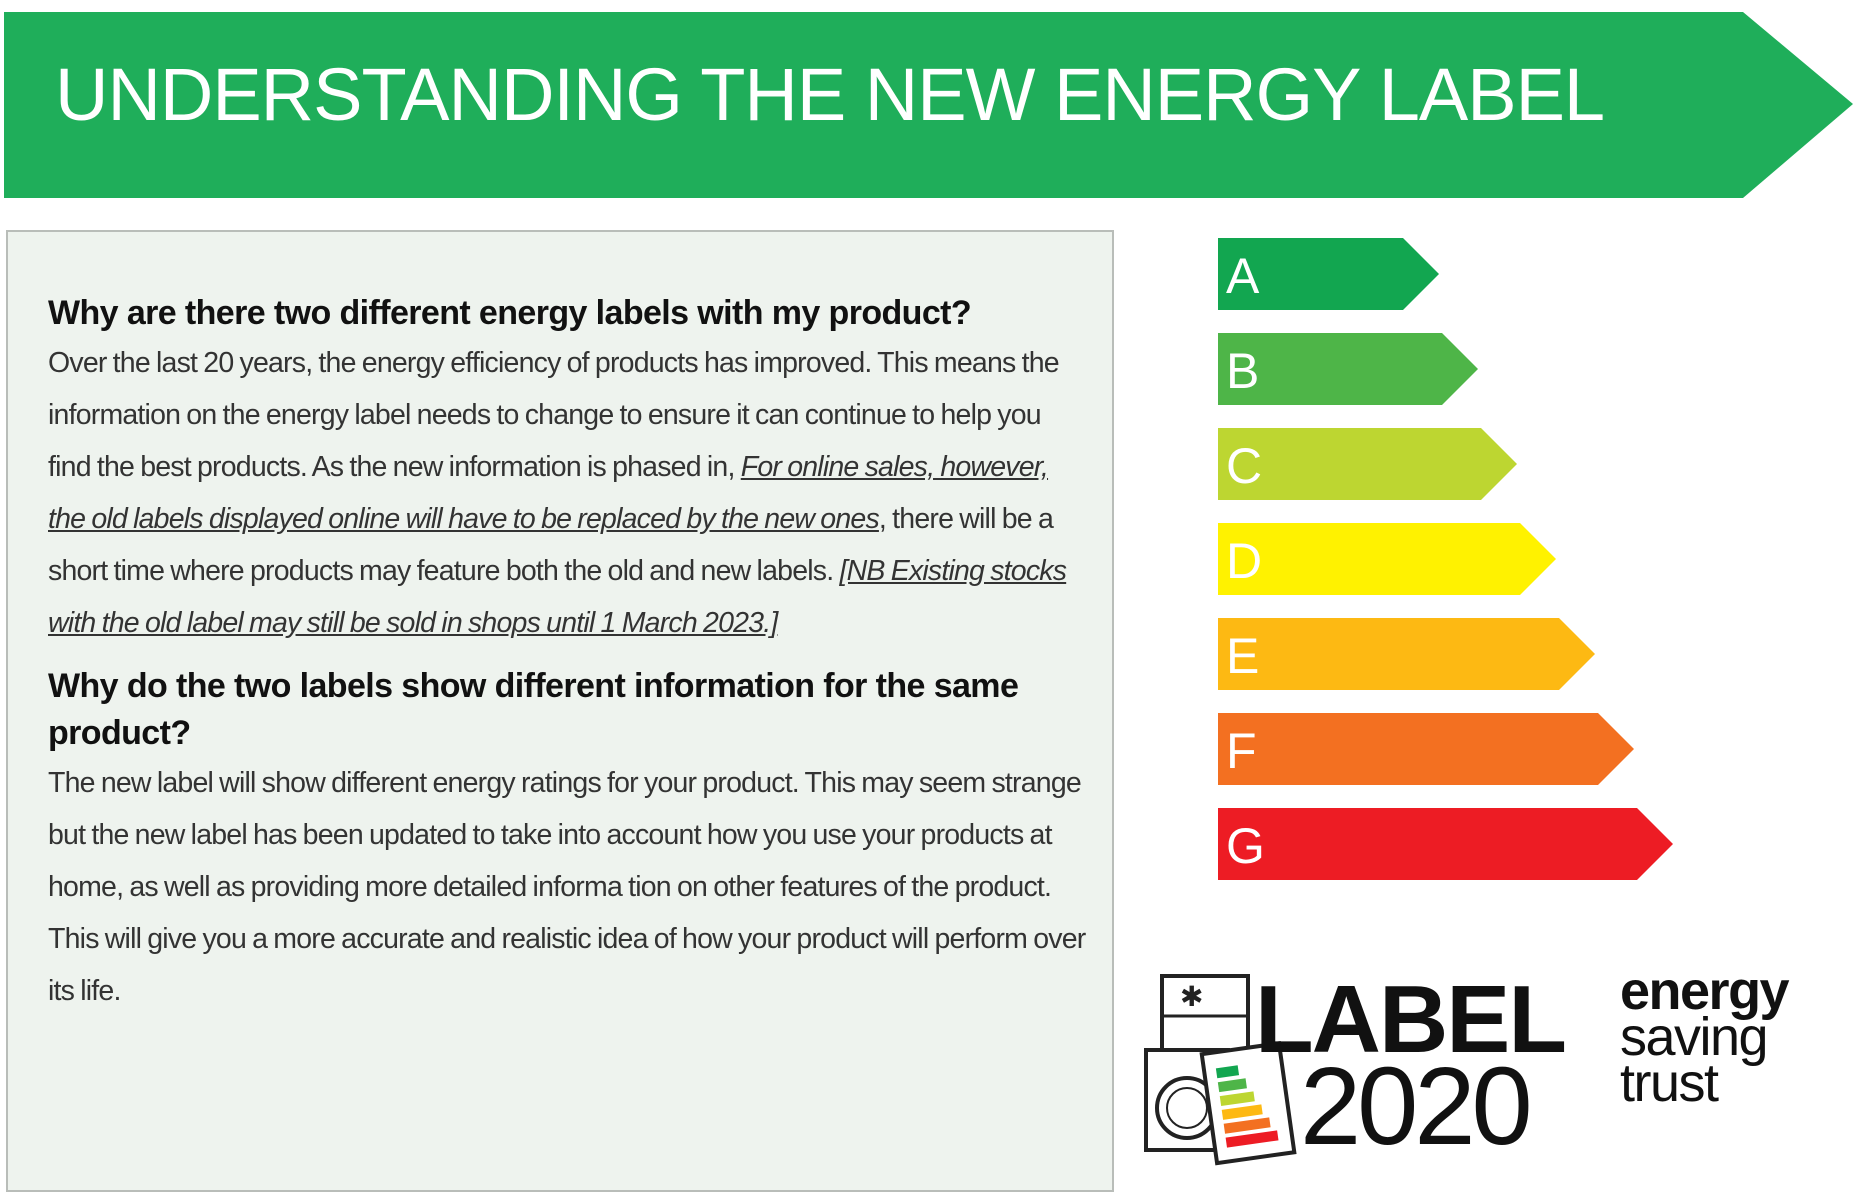 The image size is (1863, 1200). Describe the element at coordinates (1328, 276) in the screenshot. I see `rating-bar-a: A` at that location.